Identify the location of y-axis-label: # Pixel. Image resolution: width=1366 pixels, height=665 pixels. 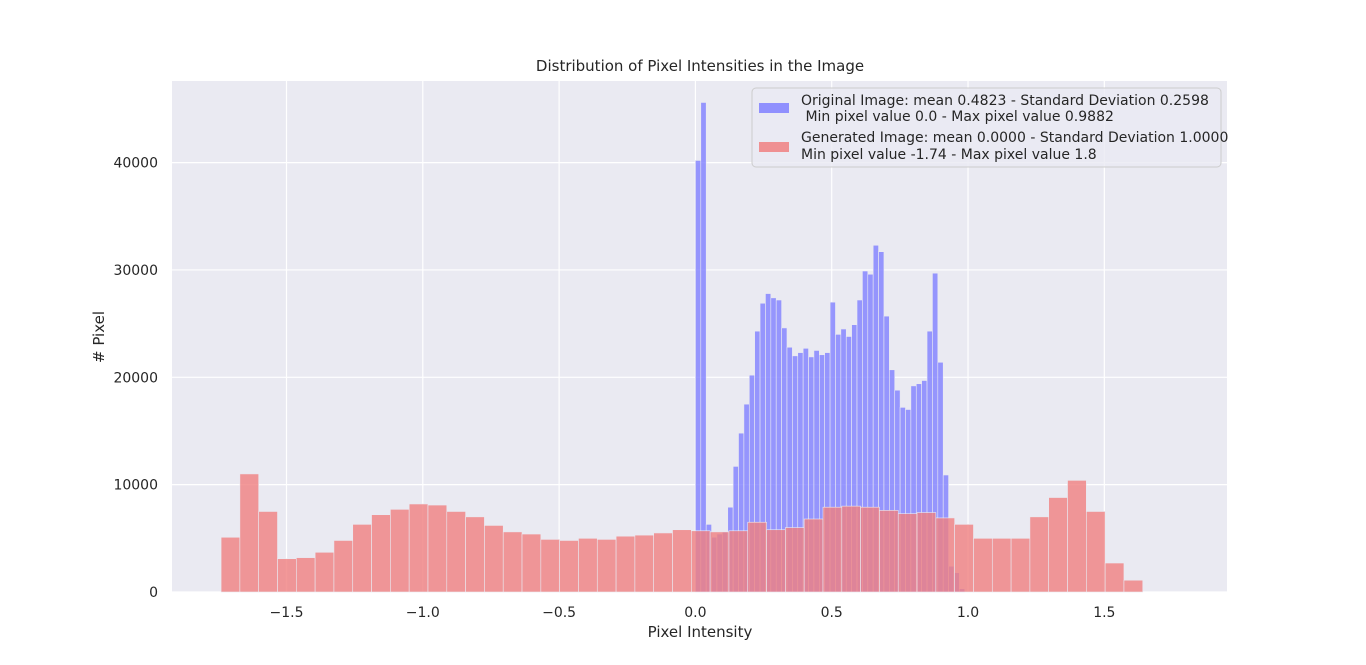
(99, 337).